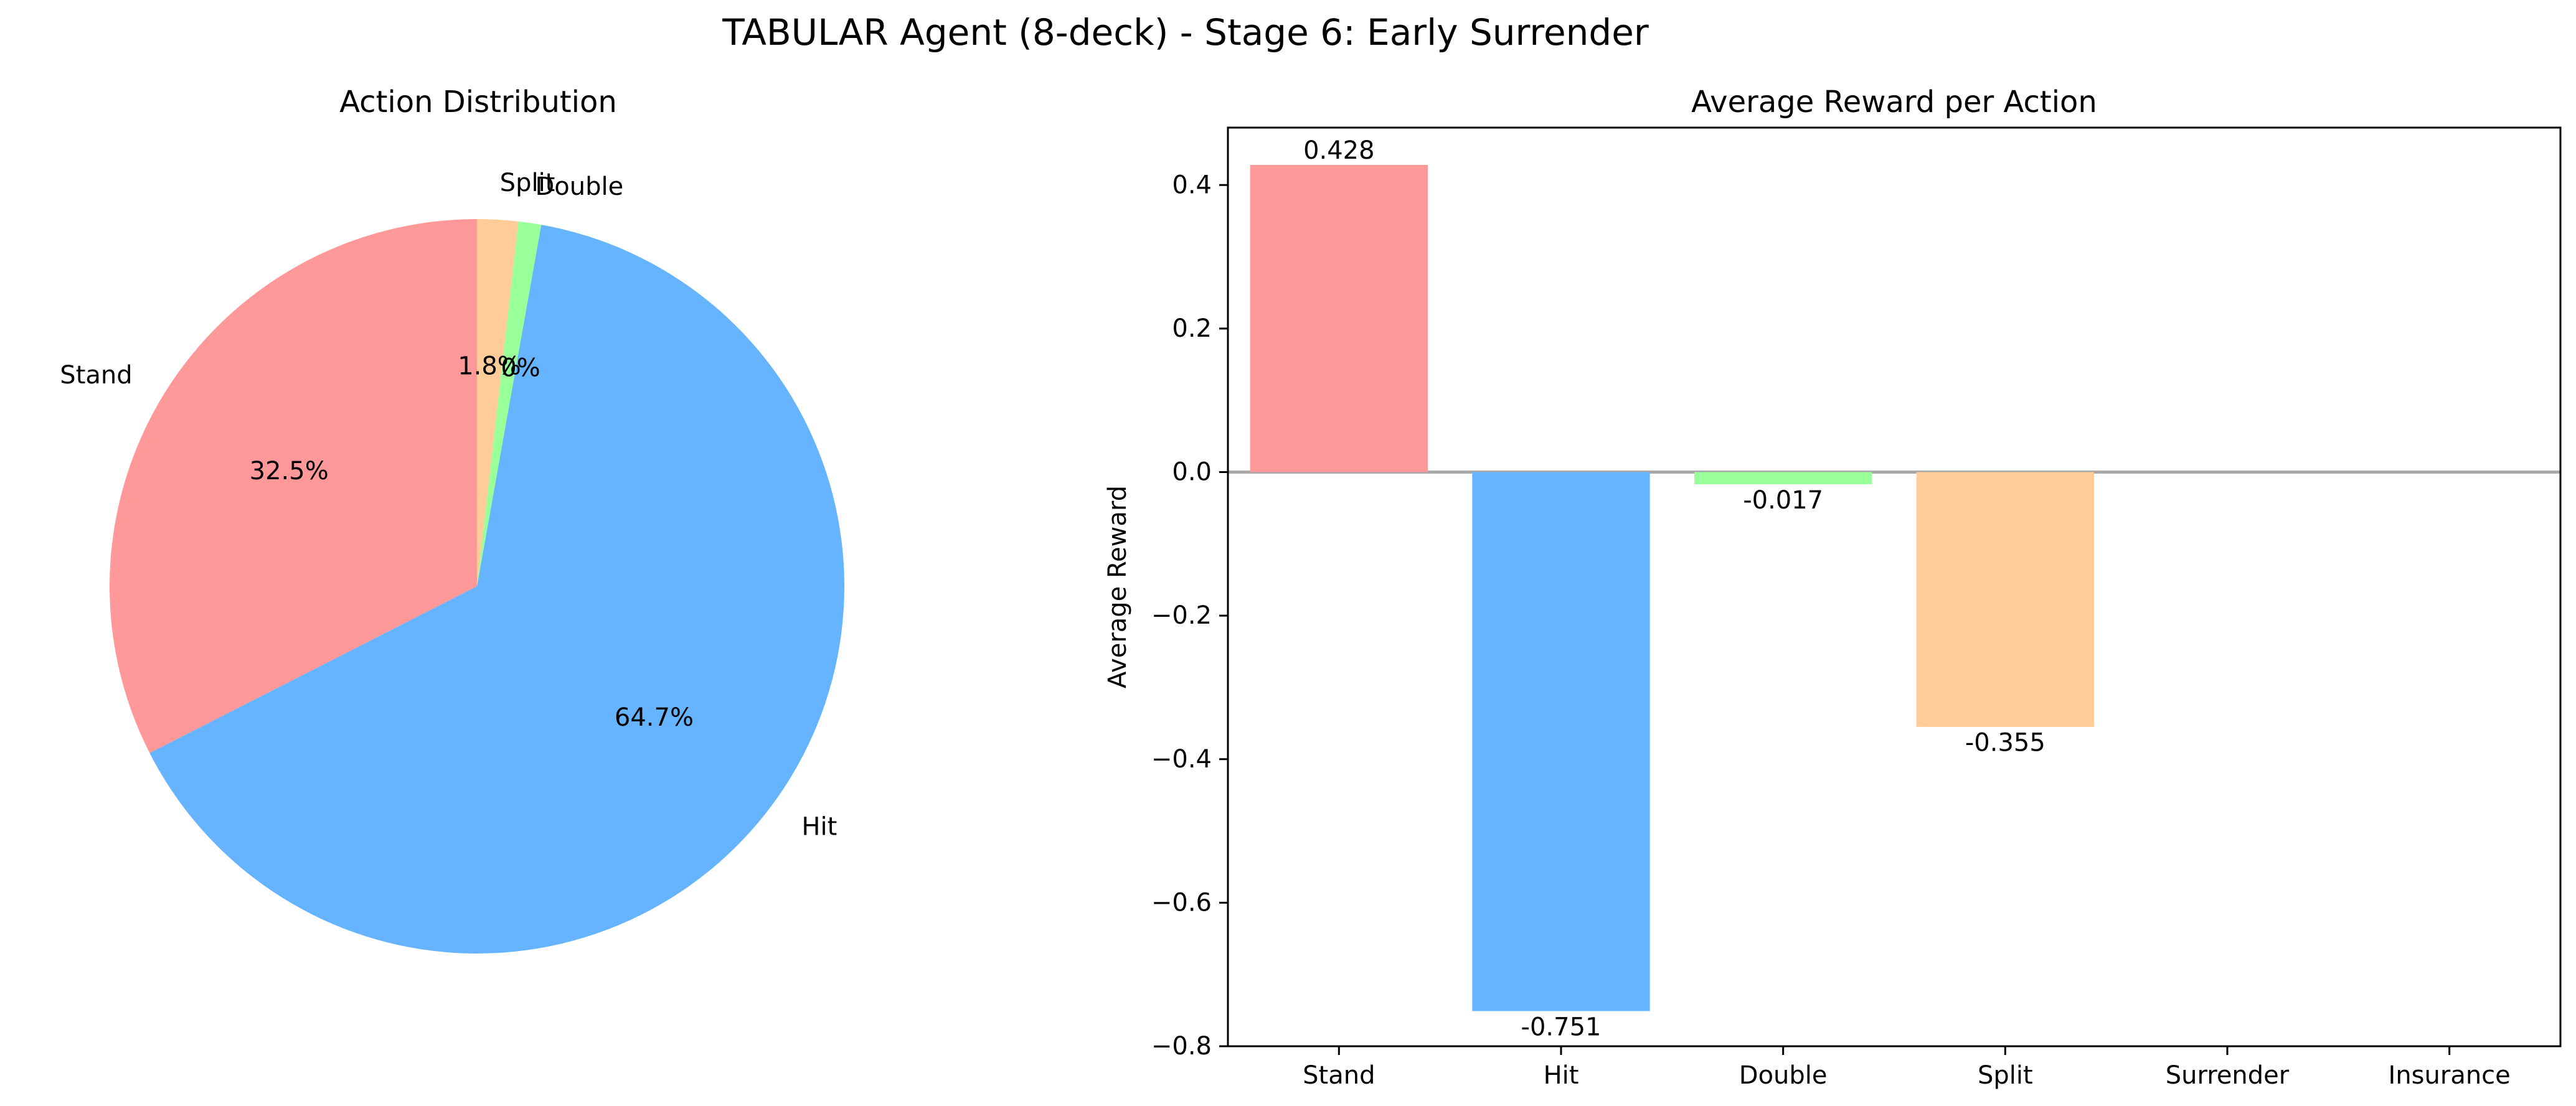  Describe the element at coordinates (1192, 185) in the screenshot. I see `y-tick-label: 0.4` at that location.